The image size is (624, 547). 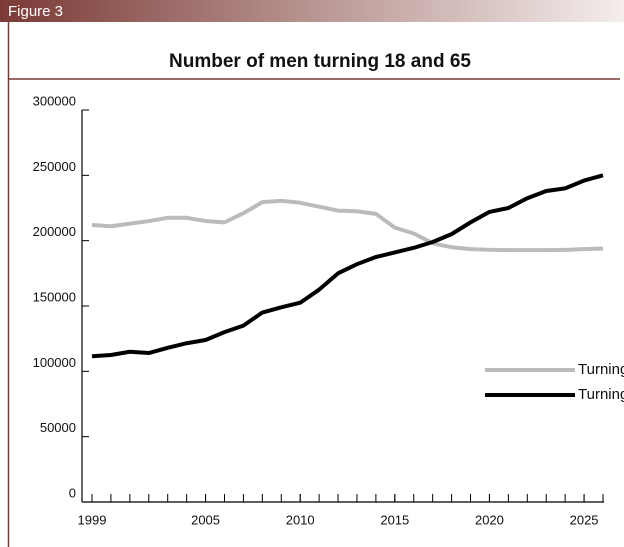 I want to click on y-tick-label: 150000, so click(x=54, y=296).